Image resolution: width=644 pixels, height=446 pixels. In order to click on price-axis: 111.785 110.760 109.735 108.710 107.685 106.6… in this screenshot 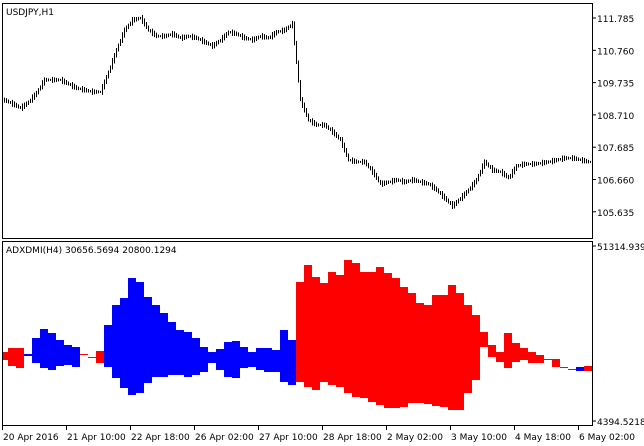, I will do `click(613, 117)`.